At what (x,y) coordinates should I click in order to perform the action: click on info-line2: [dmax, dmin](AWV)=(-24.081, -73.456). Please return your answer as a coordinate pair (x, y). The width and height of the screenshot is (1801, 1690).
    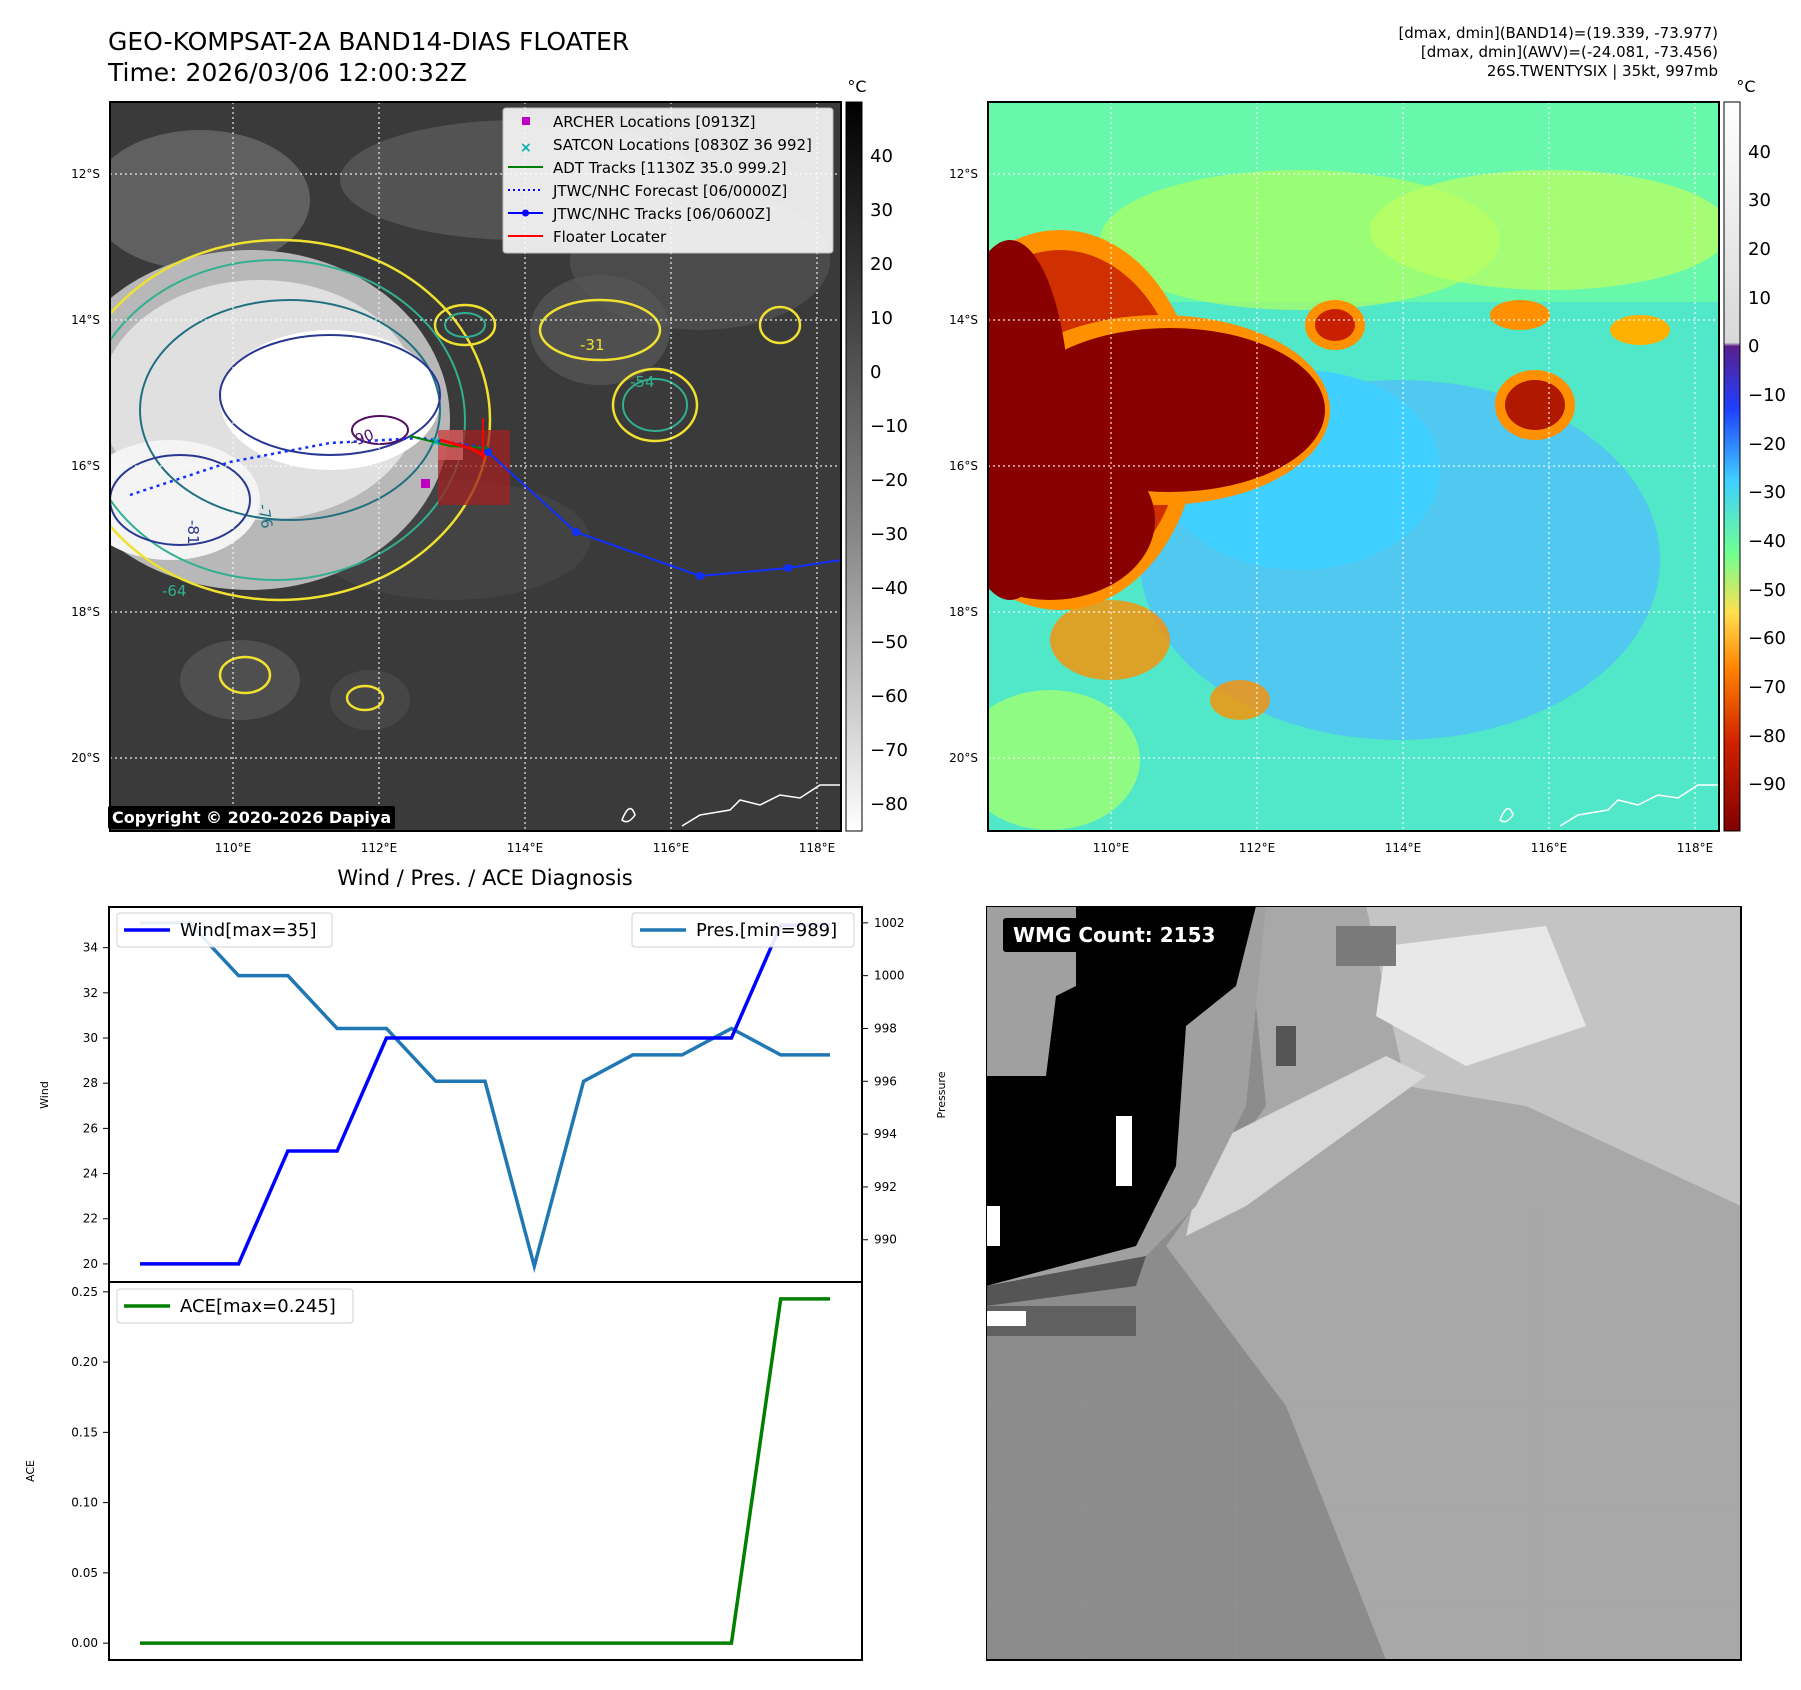
    Looking at the image, I should click on (1569, 52).